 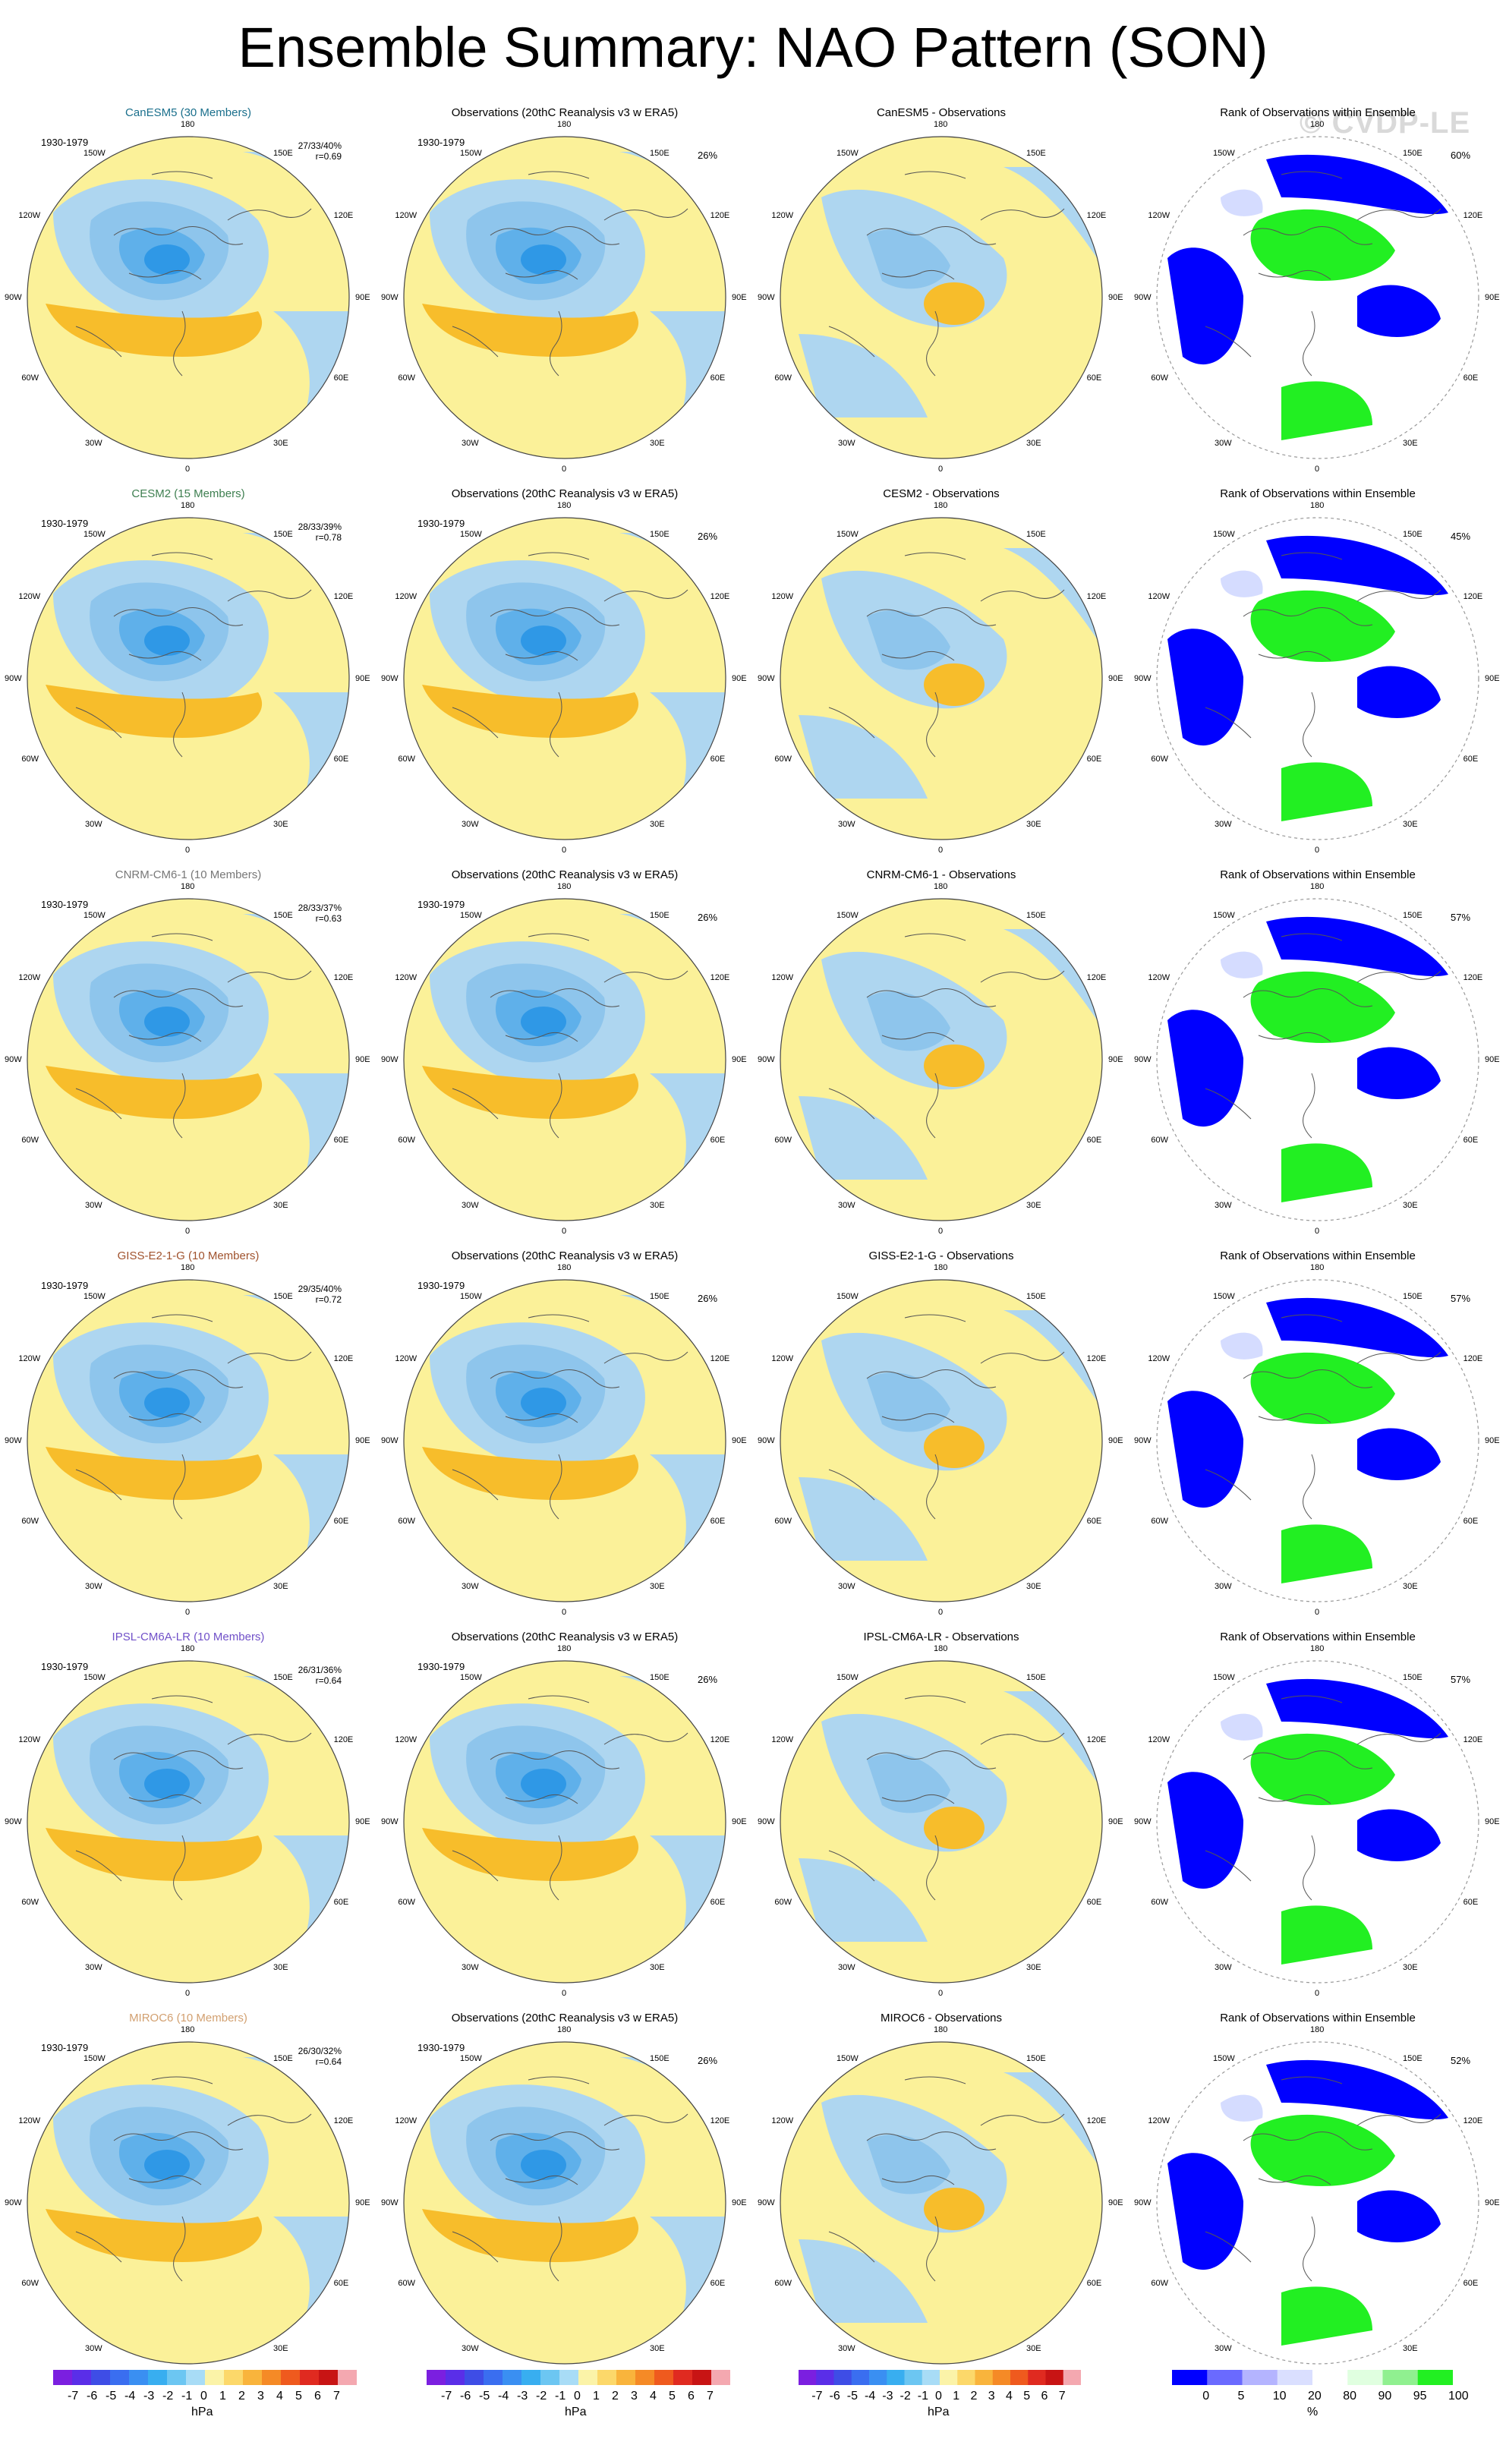 What do you see at coordinates (708, 1680) in the screenshot?
I see `obs-percent: 26%` at bounding box center [708, 1680].